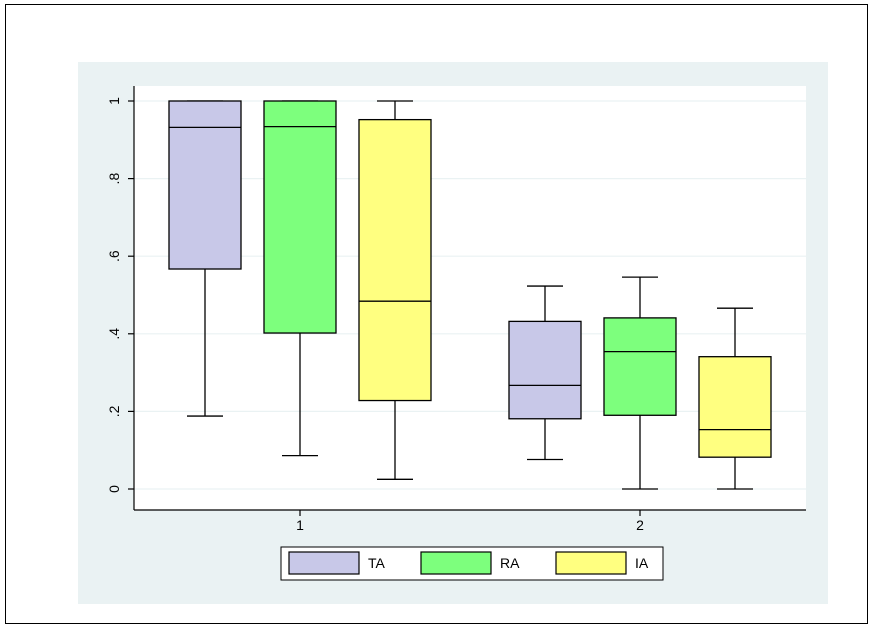 This screenshot has width=872, height=630. What do you see at coordinates (510, 563) in the screenshot?
I see `legend-label-RA: RA` at bounding box center [510, 563].